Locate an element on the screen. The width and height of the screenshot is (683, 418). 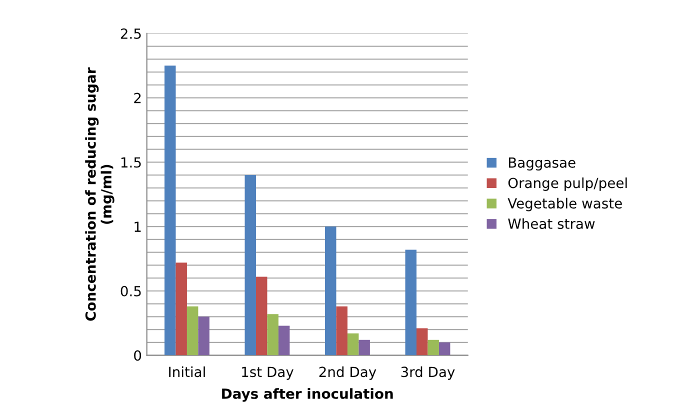
legend-label: Baggasae is located at coordinates (542, 164).